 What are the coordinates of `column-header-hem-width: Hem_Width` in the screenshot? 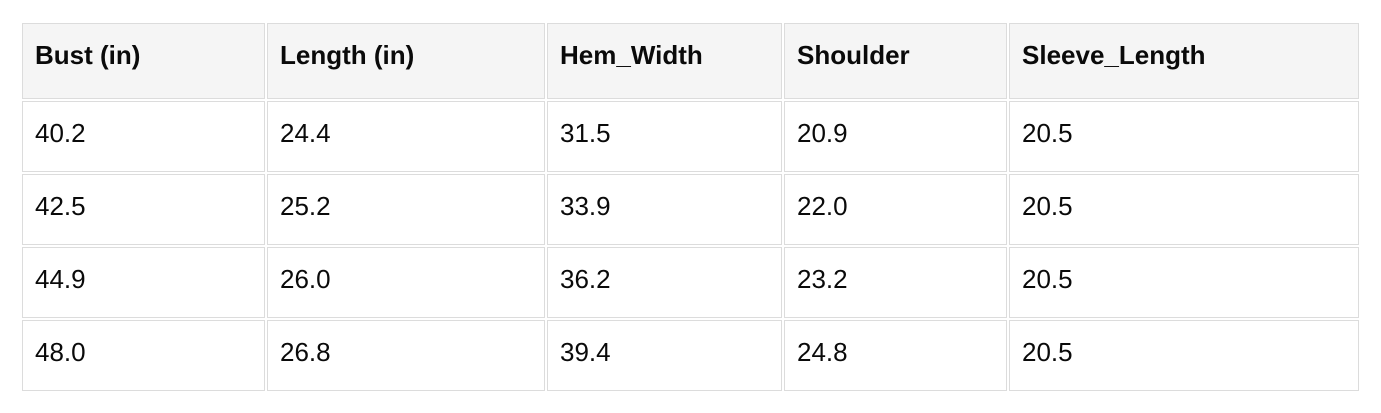 It's located at (664, 61).